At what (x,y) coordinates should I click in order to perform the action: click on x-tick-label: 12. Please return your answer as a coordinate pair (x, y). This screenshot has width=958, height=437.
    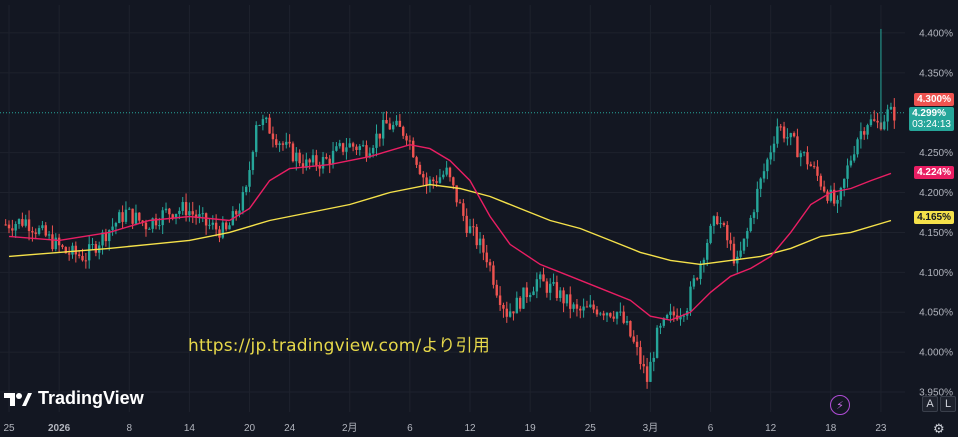
    Looking at the image, I should click on (771, 428).